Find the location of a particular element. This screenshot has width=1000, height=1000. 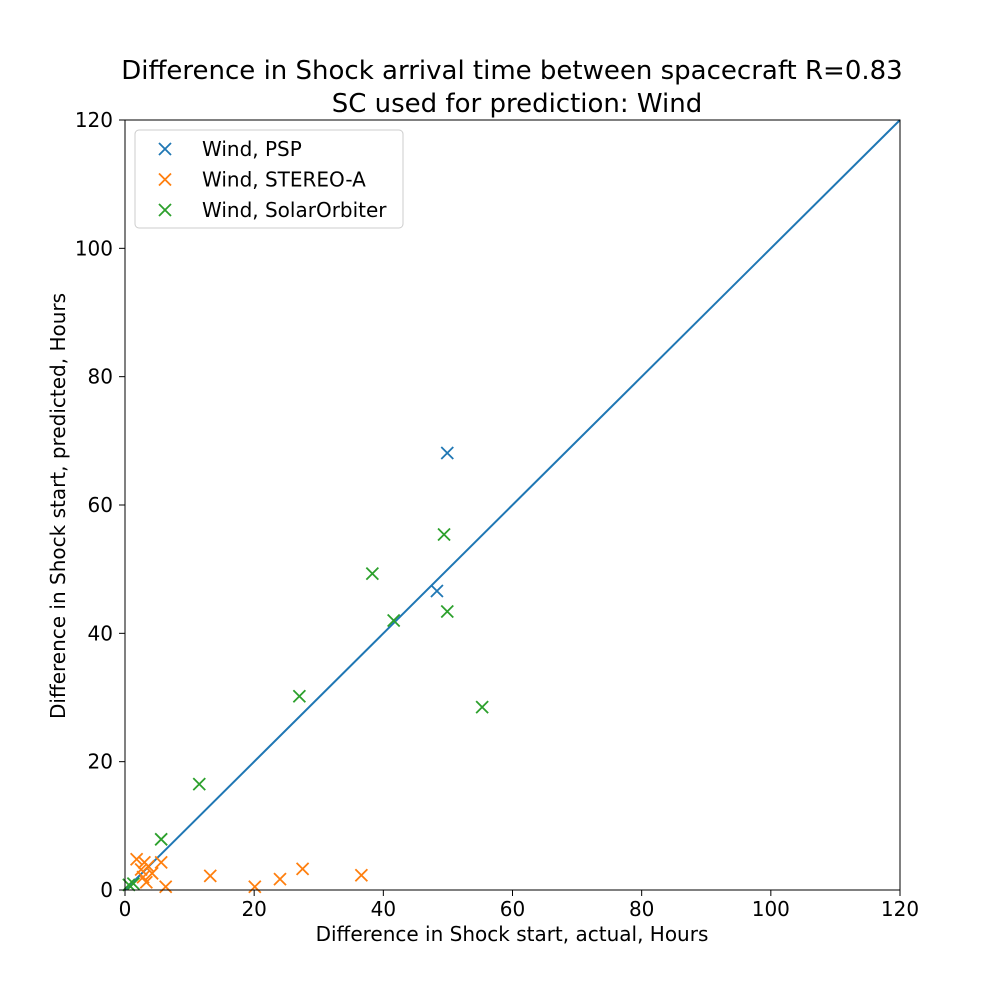

legend-box is located at coordinates (269, 179).